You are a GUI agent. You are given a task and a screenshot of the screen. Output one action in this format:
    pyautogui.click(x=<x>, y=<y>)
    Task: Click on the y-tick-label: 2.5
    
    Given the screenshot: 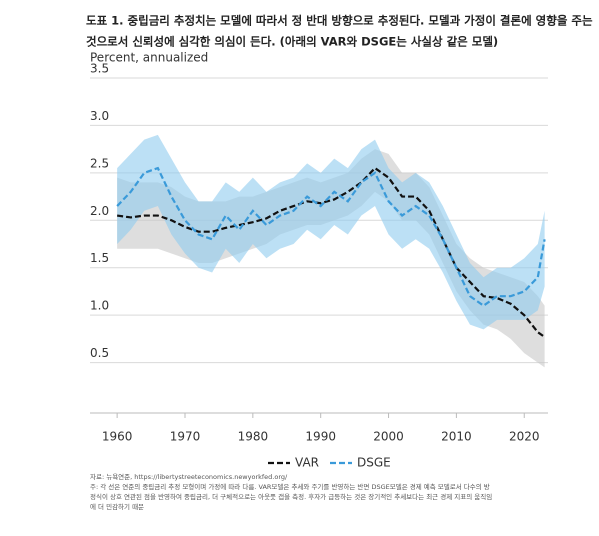 What is the action you would take?
    pyautogui.click(x=99, y=163)
    